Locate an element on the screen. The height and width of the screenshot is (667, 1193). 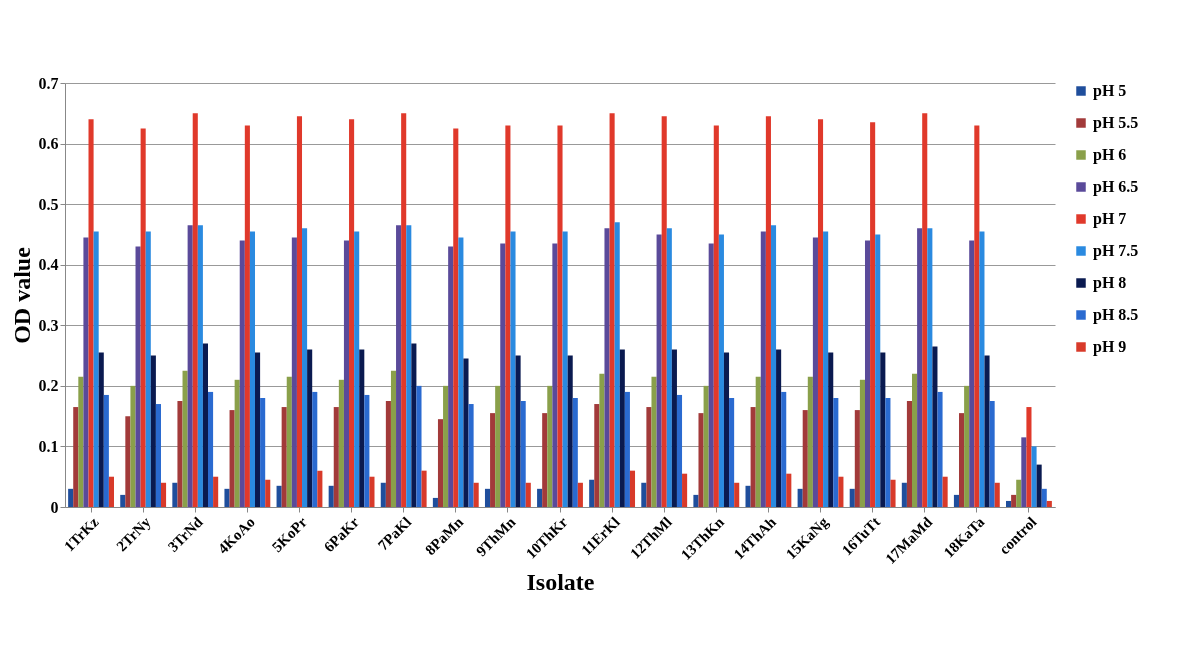
y-tick-label: 0.6 is located at coordinates (48, 144).